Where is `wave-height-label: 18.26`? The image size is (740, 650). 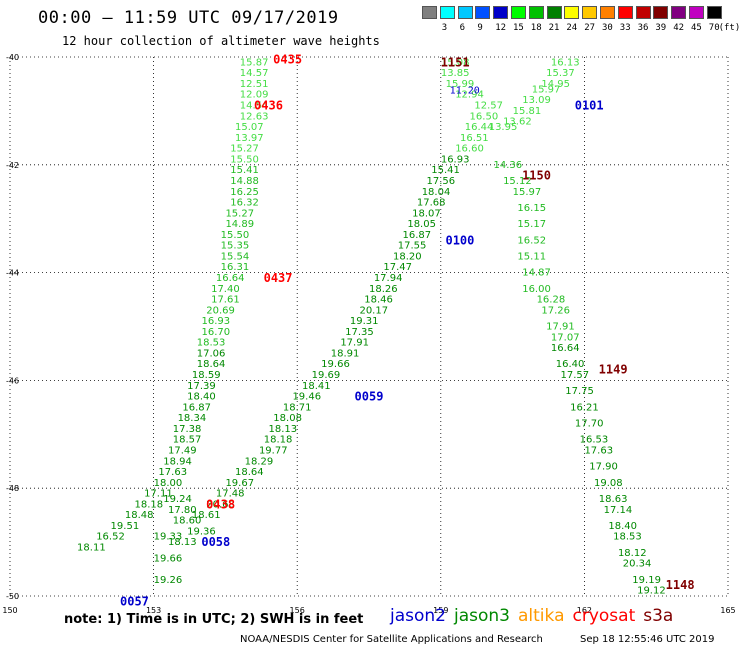 wave-height-label: 18.26 is located at coordinates (383, 289).